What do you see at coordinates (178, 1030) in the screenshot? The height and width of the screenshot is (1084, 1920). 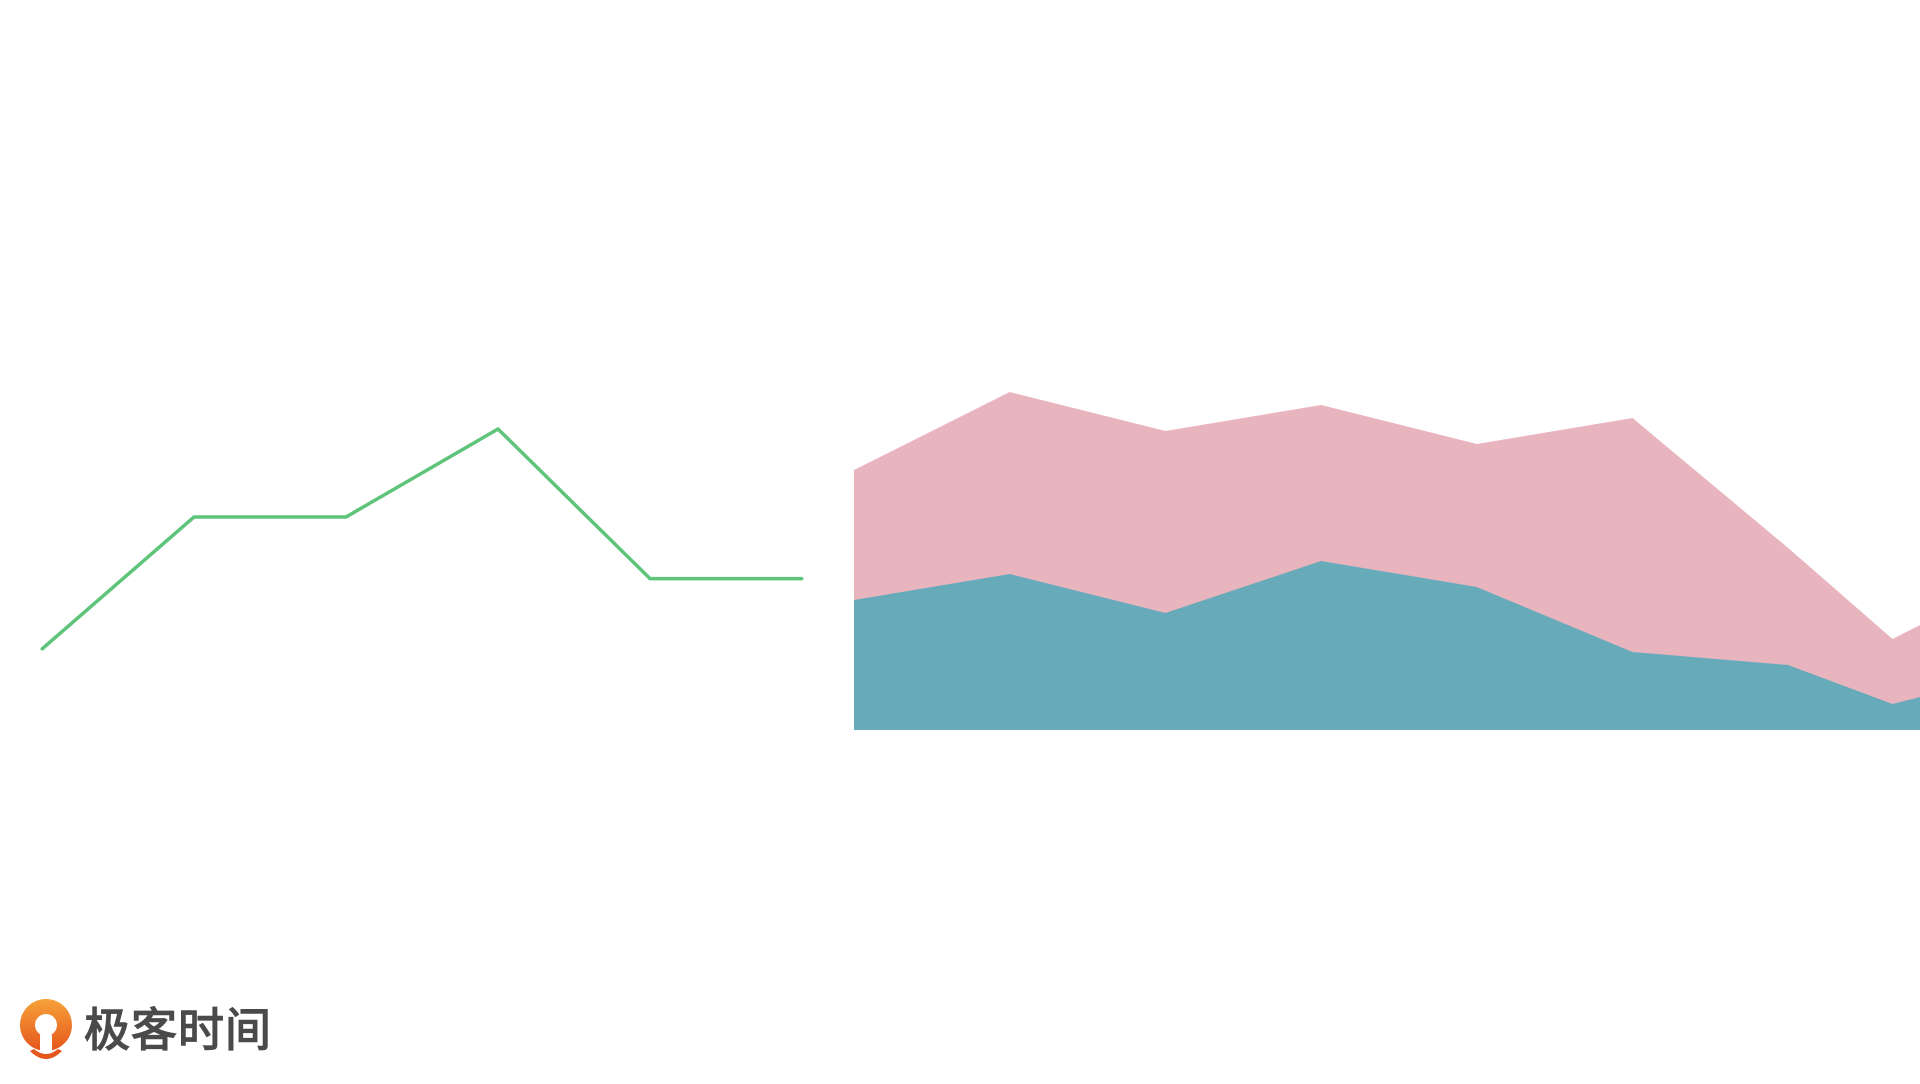 I see `brand-name: 极客时间` at bounding box center [178, 1030].